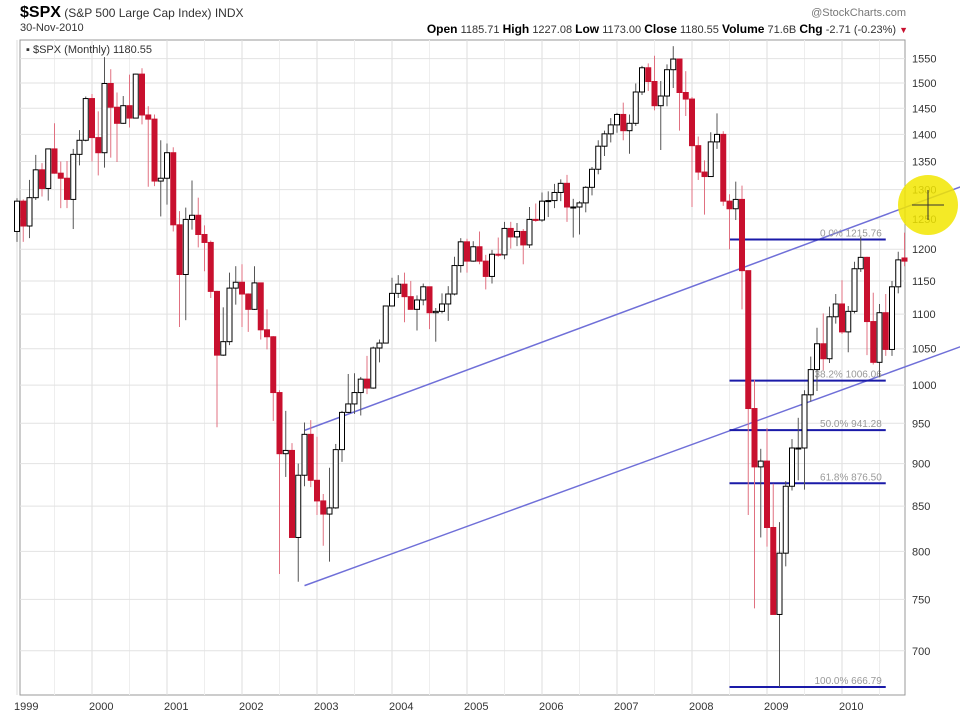 The image size is (960, 720). I want to click on y-tick-label: 1150, so click(924, 282).